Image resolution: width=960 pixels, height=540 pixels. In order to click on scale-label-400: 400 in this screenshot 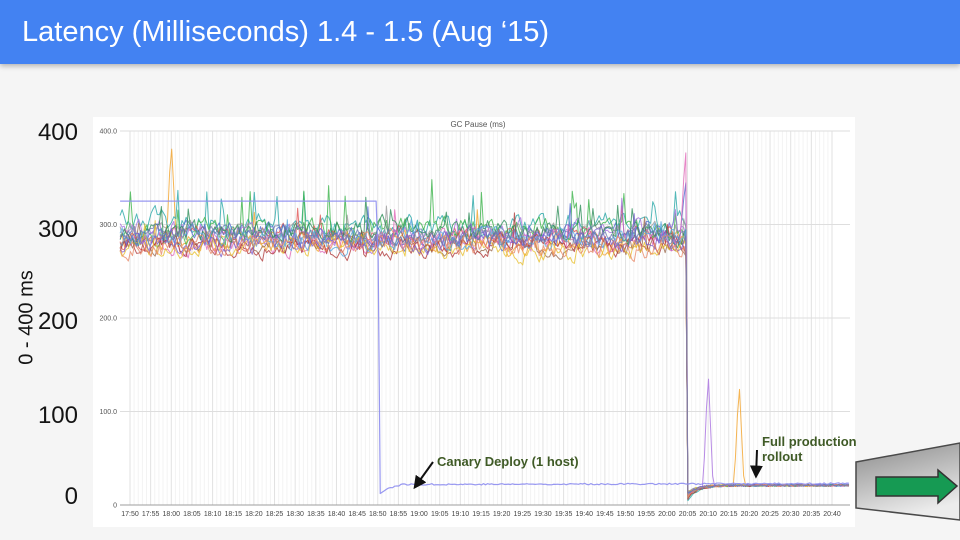, I will do `click(57, 132)`.